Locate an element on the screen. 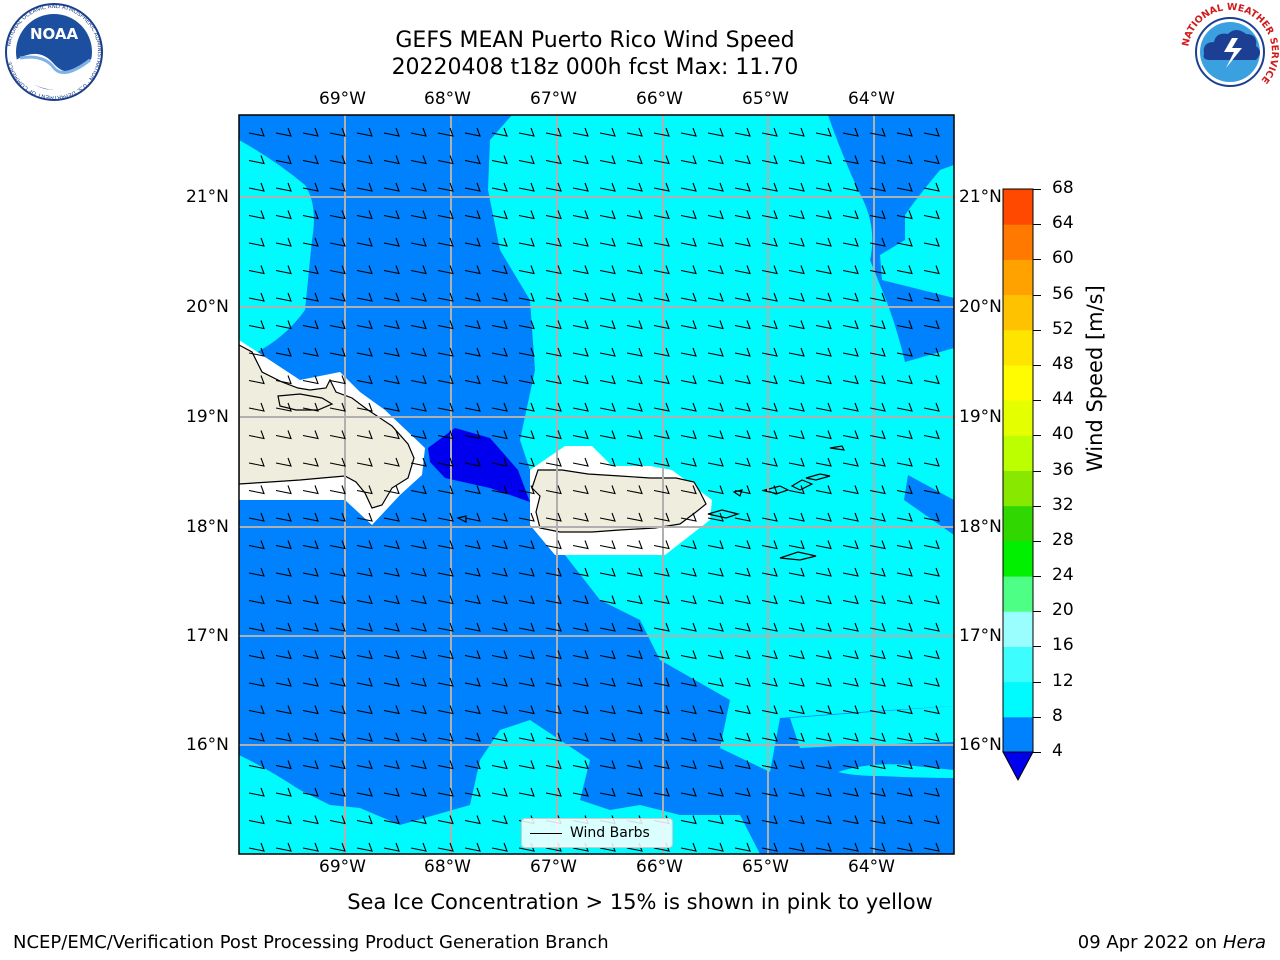 This screenshot has width=1280, height=960. lat-label-left-18n: 18°N is located at coordinates (207, 527).